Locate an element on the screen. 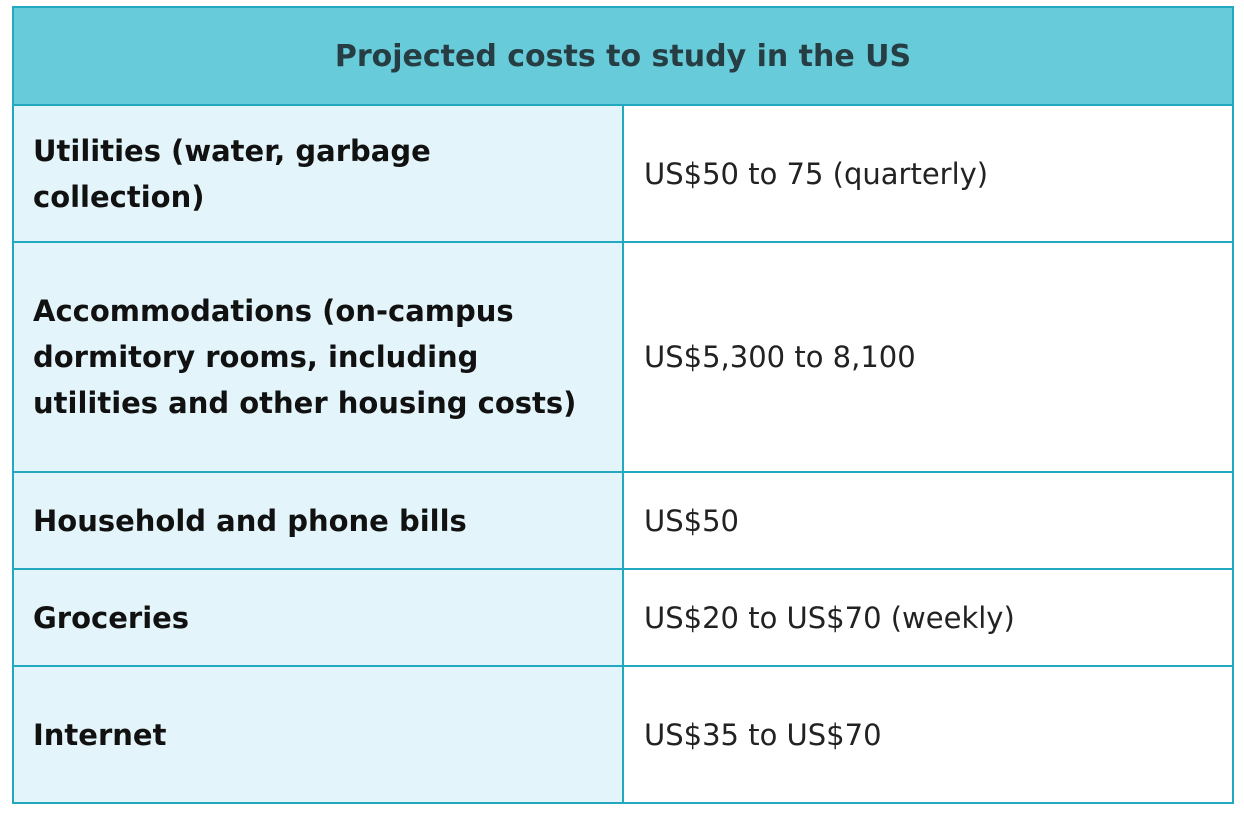  table-title: Projected costs to study in the US is located at coordinates (623, 56).